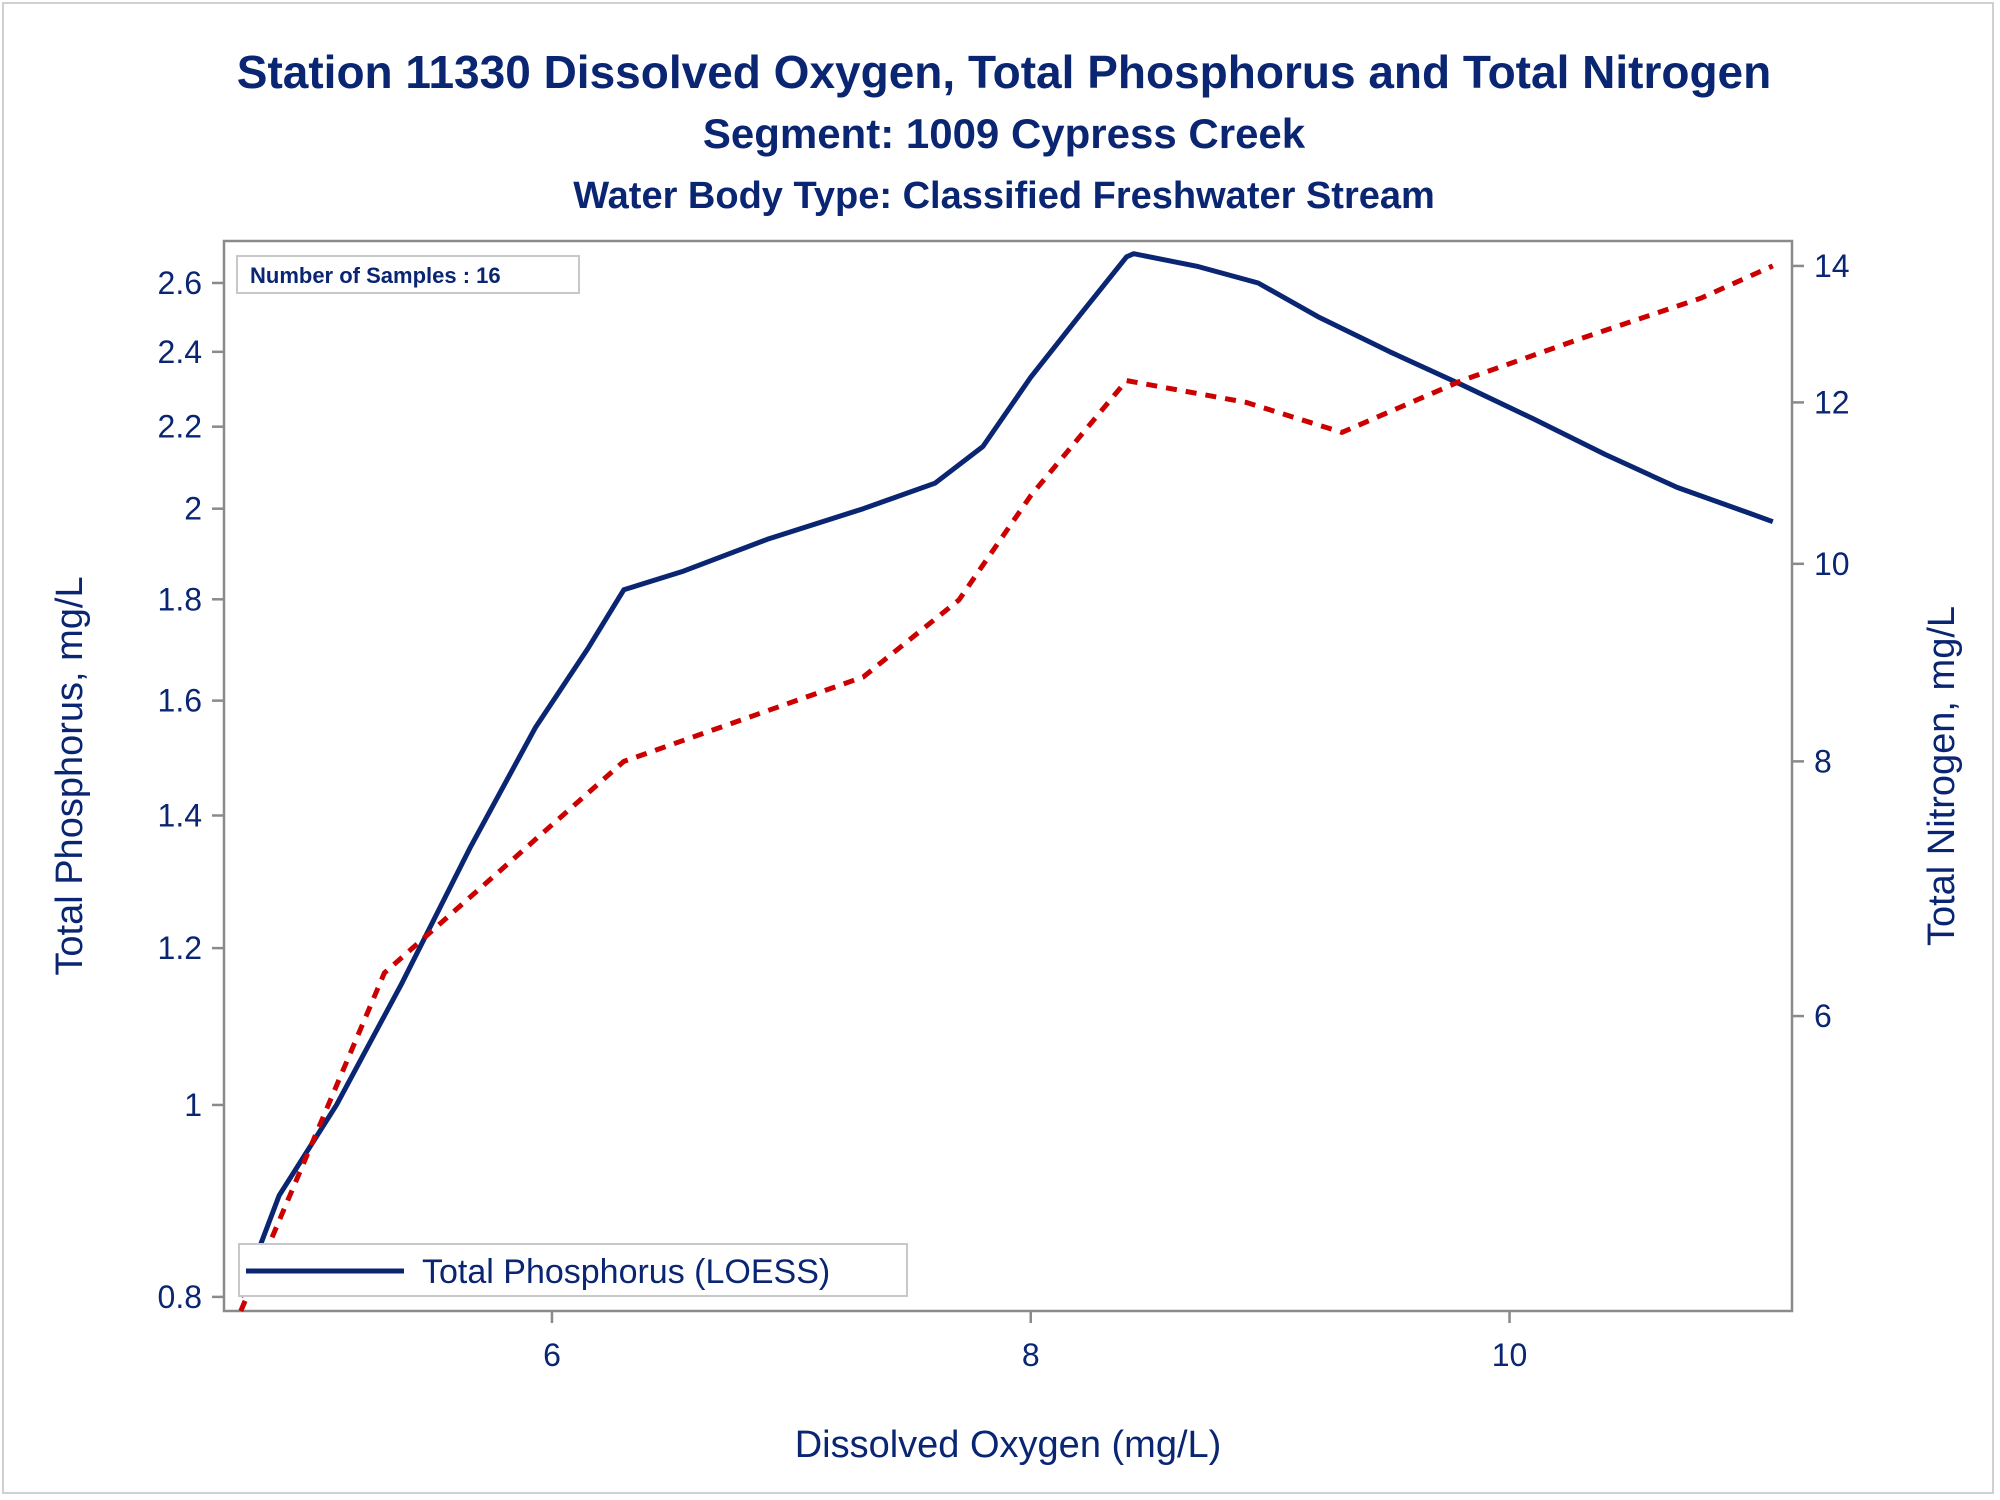  Describe the element at coordinates (1008, 1445) in the screenshot. I see `x-axis-label: Dissolved Oxygen (mg/L)` at that location.